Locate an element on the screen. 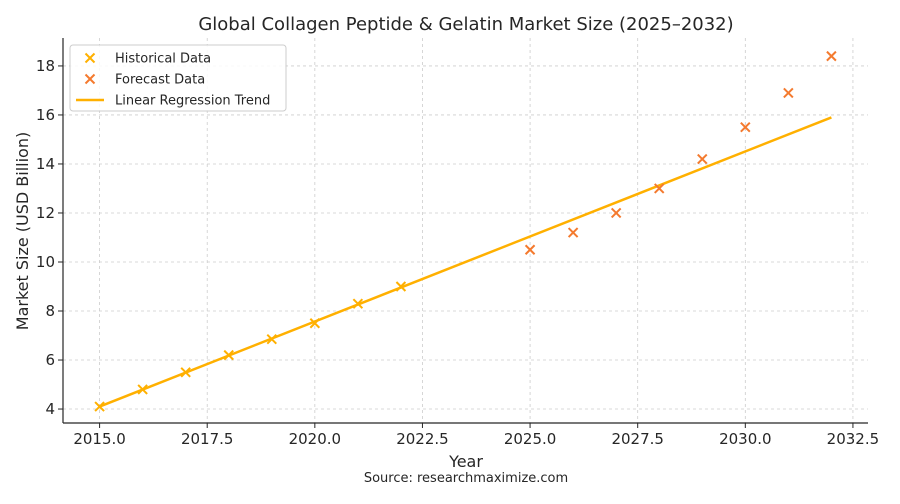 This screenshot has height=504, width=900. y-tick-label: 18 is located at coordinates (45, 66).